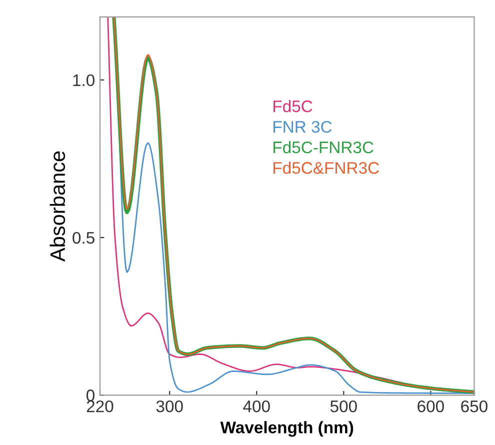  I want to click on x-axis-title: Wavelength (nm), so click(287, 429).